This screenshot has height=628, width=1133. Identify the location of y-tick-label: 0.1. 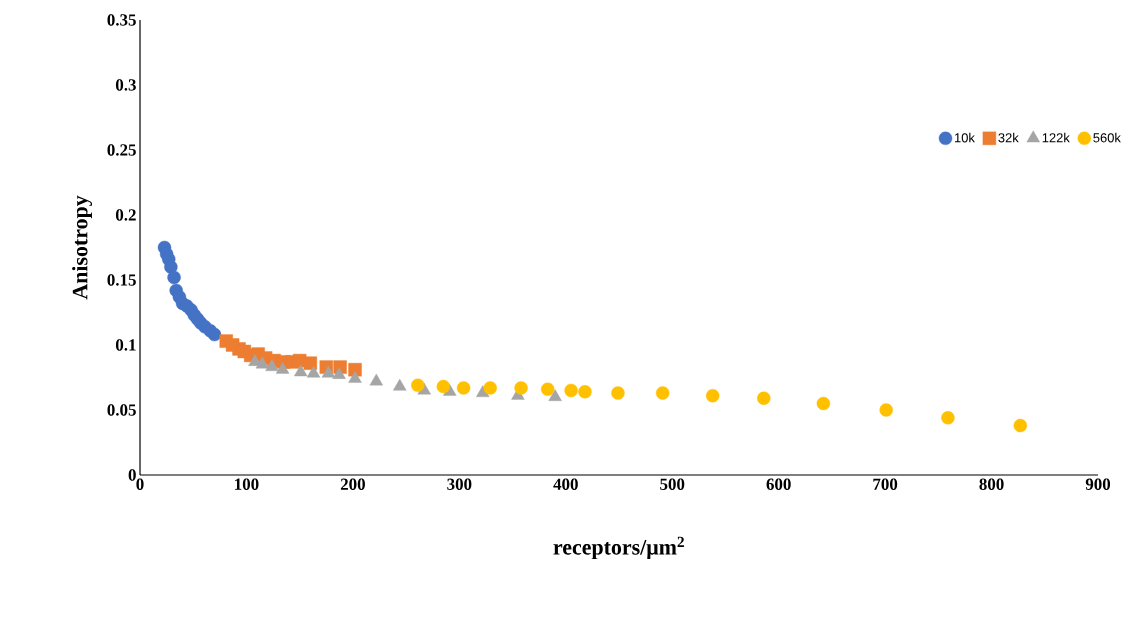
(125, 345).